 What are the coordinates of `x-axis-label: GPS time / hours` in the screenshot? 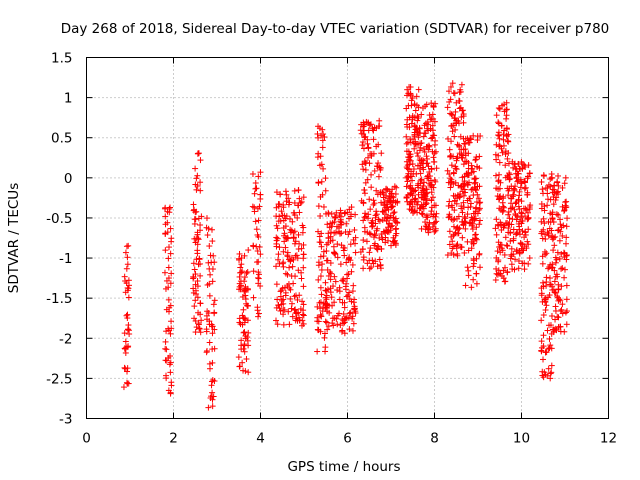 It's located at (343, 467).